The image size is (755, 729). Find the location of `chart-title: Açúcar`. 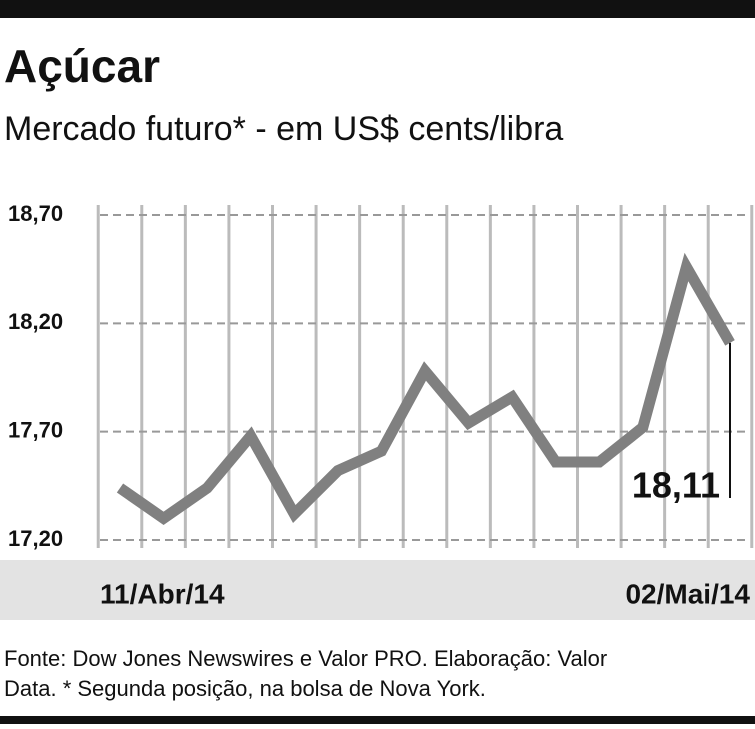

chart-title: Açúcar is located at coordinates (82, 66).